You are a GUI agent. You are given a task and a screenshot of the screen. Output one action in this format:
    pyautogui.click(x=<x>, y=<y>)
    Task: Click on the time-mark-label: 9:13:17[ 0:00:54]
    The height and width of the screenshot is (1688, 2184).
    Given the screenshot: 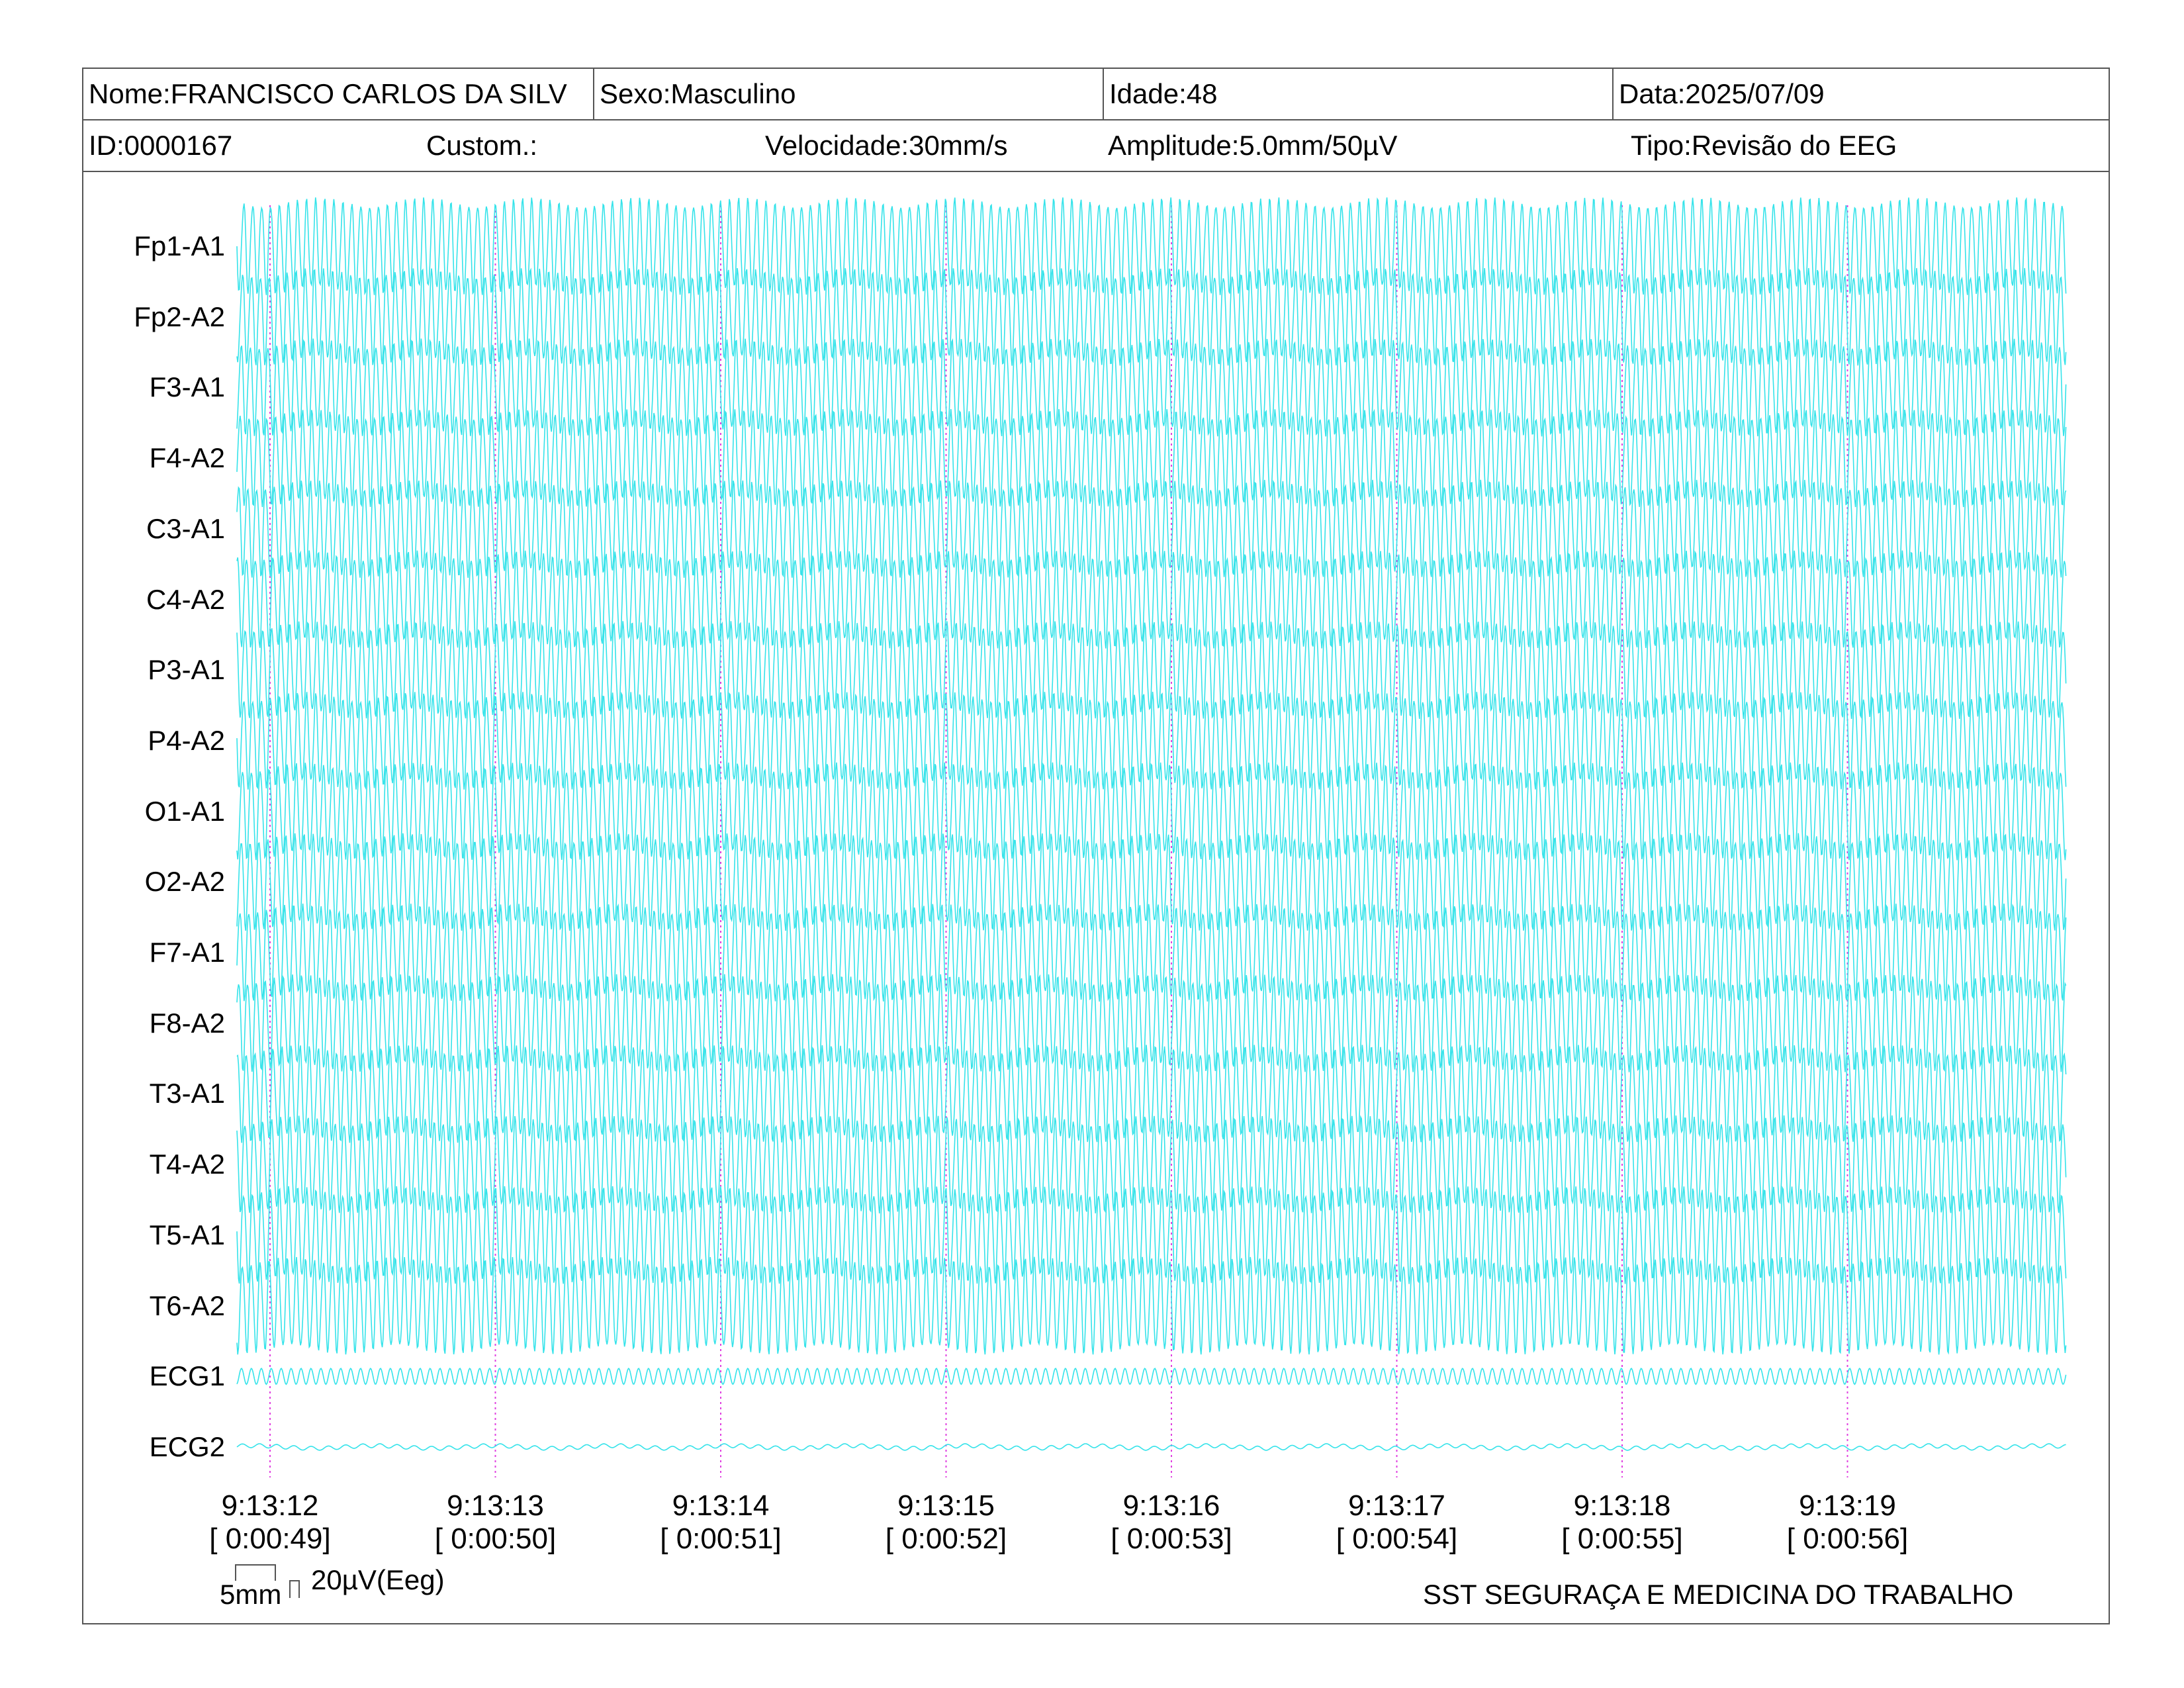 What is the action you would take?
    pyautogui.click(x=1397, y=1522)
    